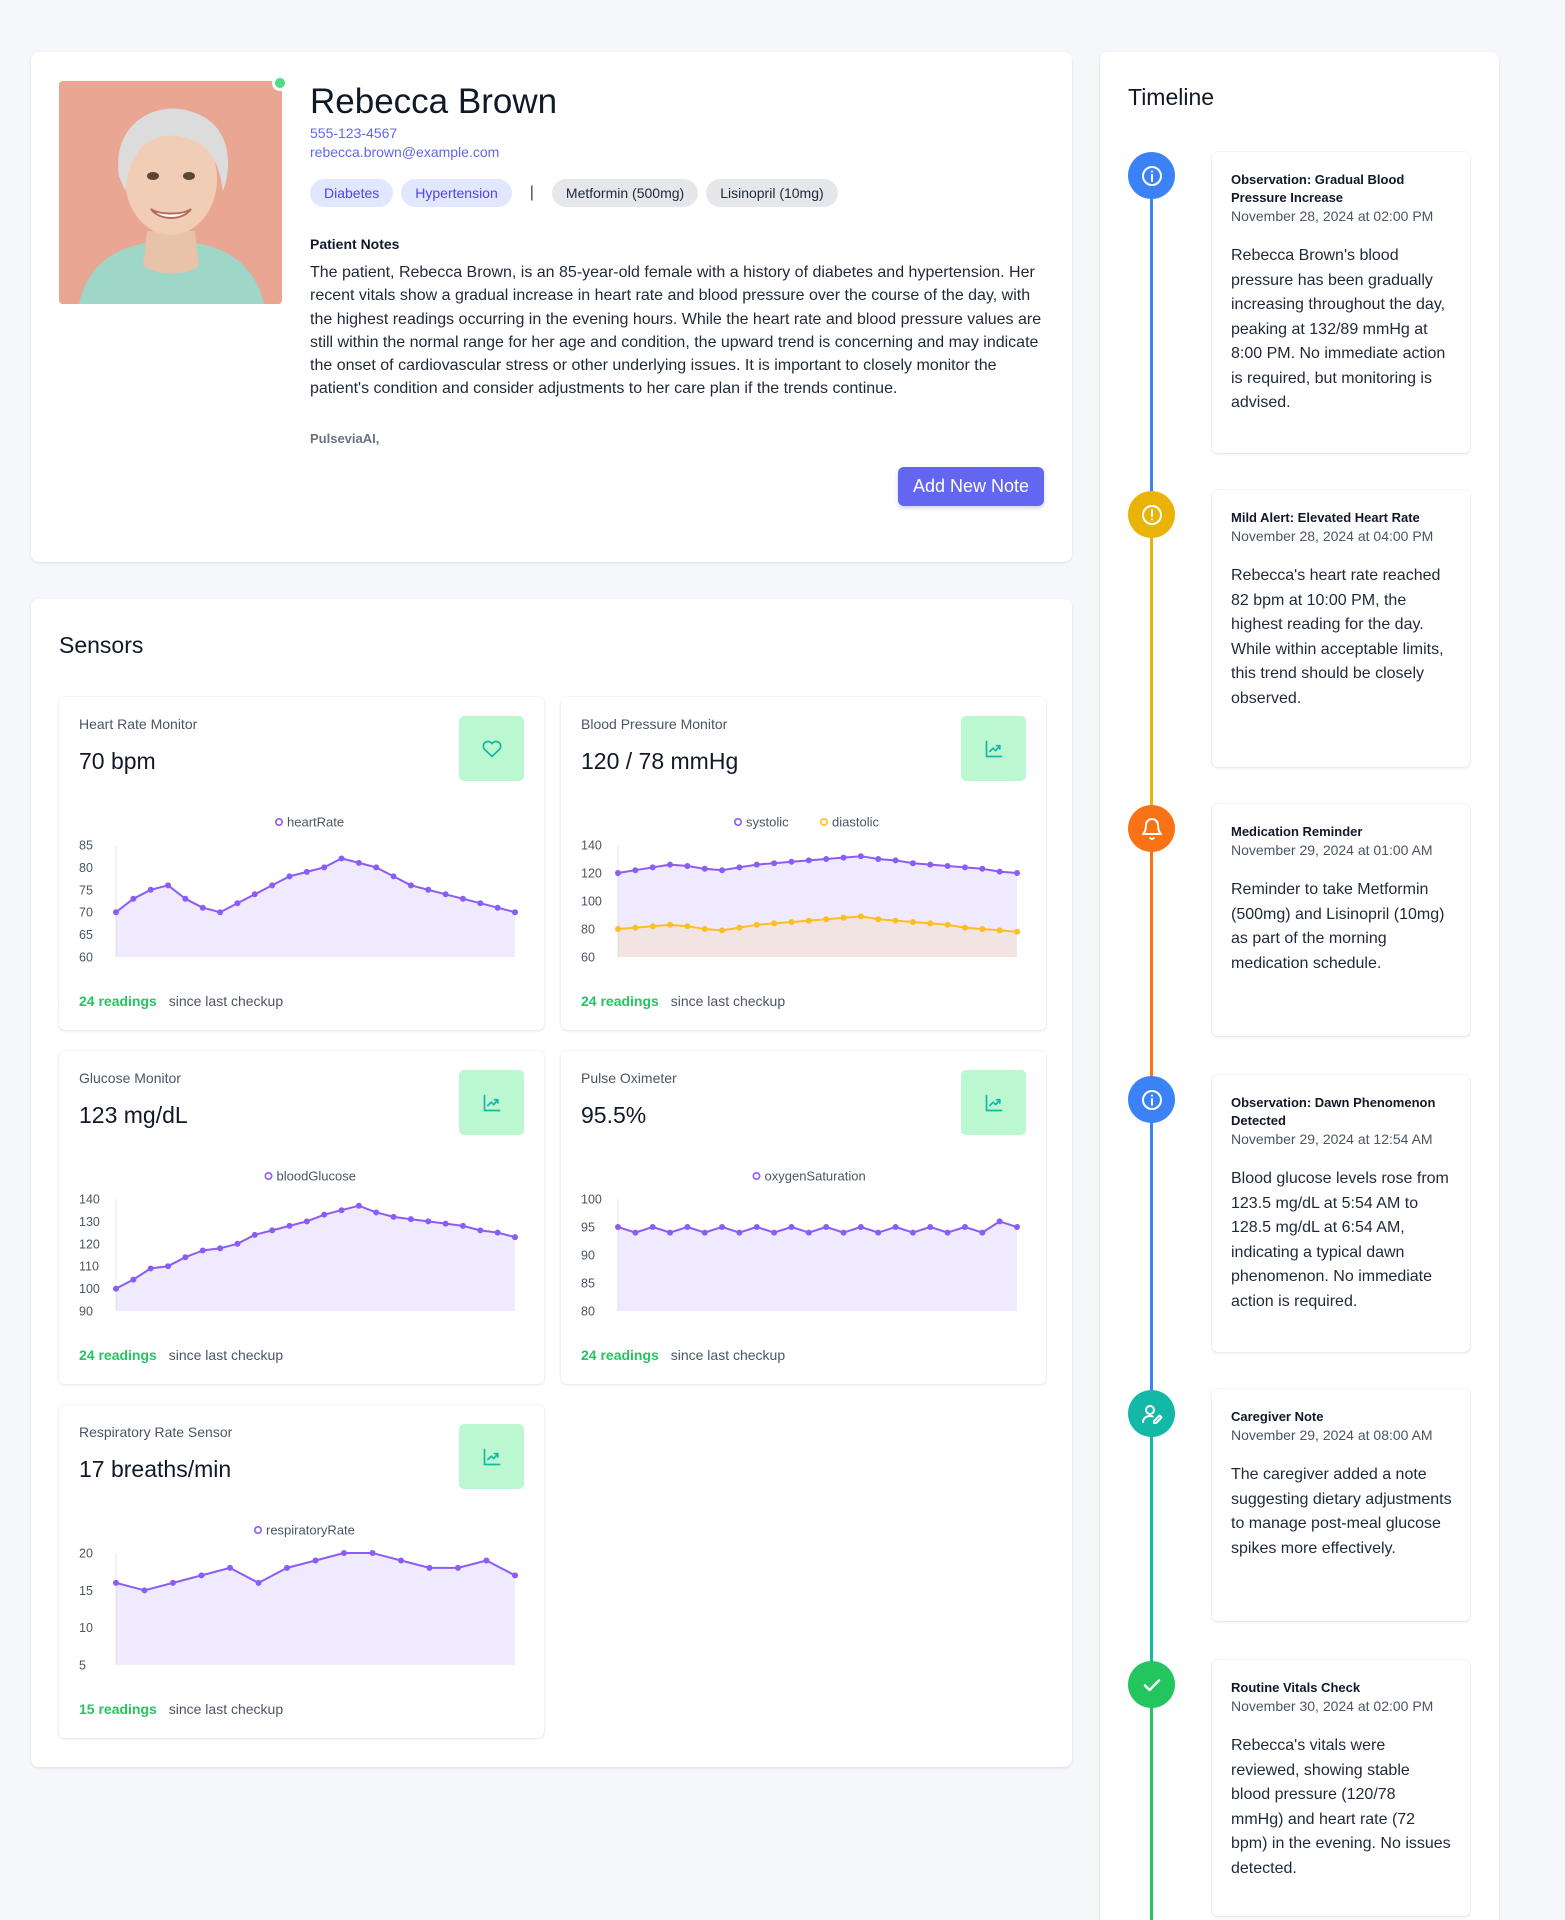 The width and height of the screenshot is (1565, 1920). I want to click on series-area-oxygenSaturation, so click(817, 1266).